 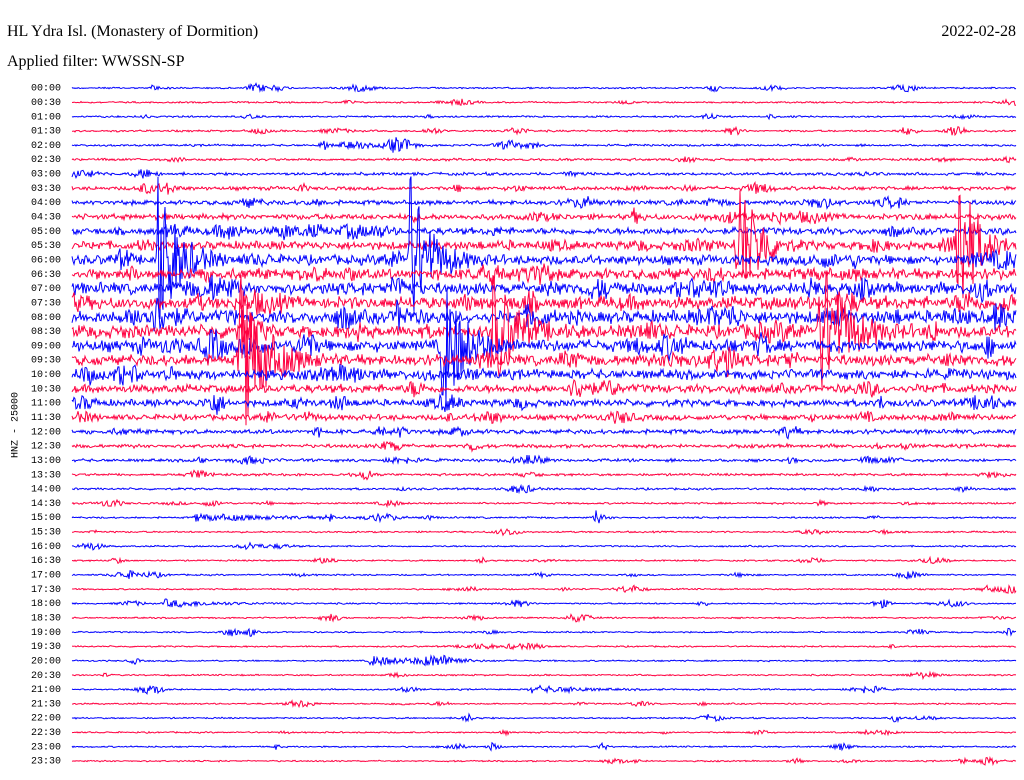 I want to click on row-label: 15:00, so click(x=46, y=518).